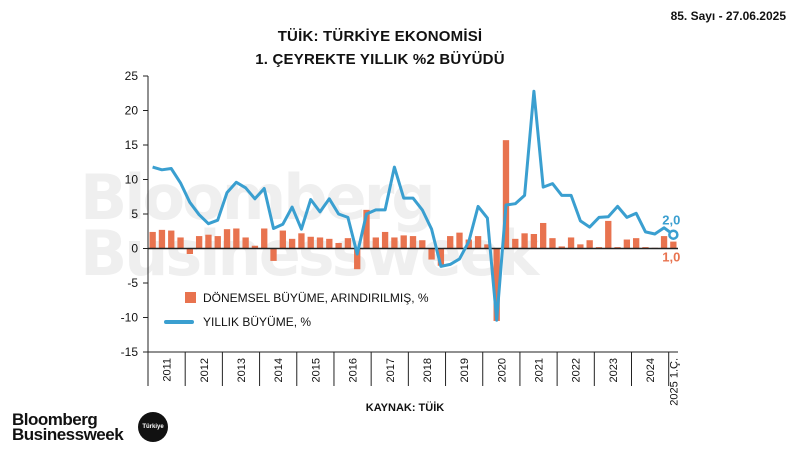  What do you see at coordinates (428, 370) in the screenshot?
I see `x-tick-label: 2018` at bounding box center [428, 370].